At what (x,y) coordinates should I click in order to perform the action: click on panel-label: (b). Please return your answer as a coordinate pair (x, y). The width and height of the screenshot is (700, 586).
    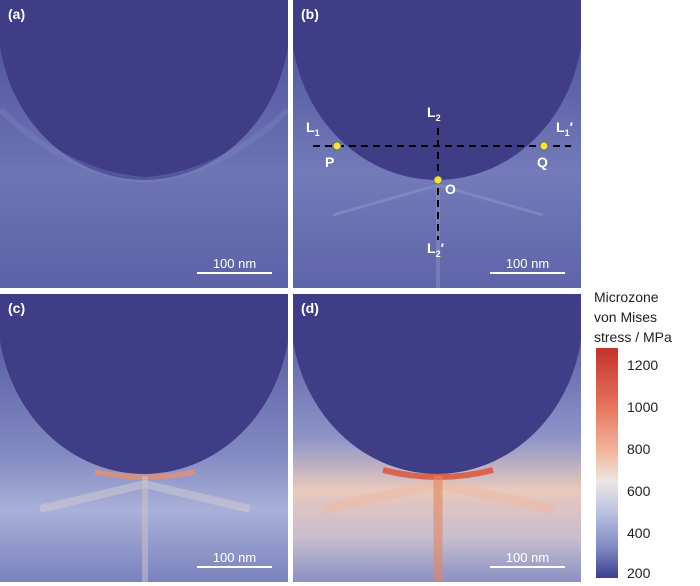
    Looking at the image, I should click on (310, 14).